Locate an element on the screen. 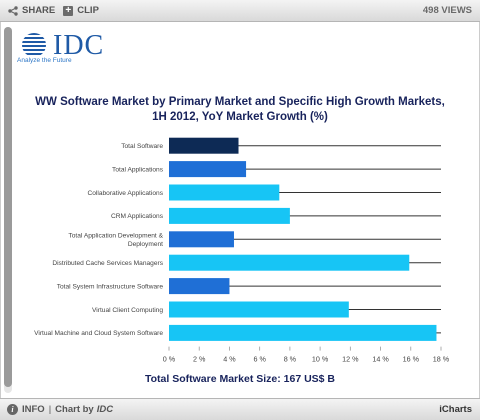 This screenshot has width=480, height=420. logo-wordmark: IDC is located at coordinates (79, 45).